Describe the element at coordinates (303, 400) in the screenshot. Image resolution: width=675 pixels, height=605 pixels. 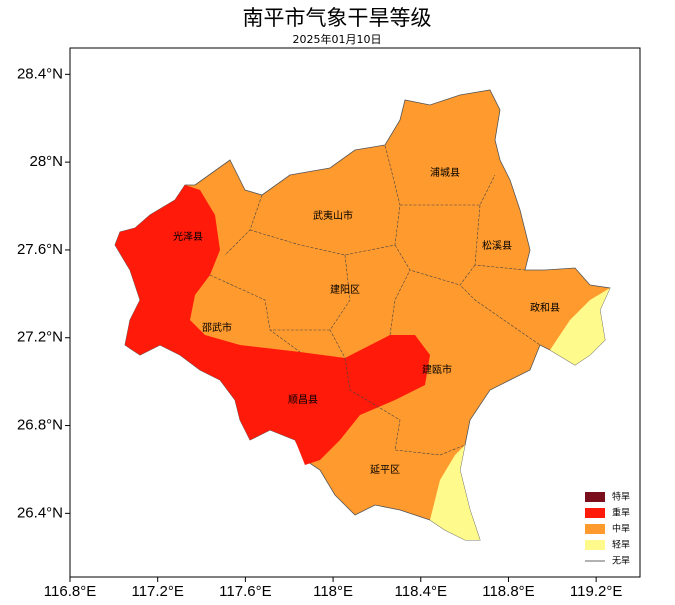
I see `region-label: 顺昌县` at that location.